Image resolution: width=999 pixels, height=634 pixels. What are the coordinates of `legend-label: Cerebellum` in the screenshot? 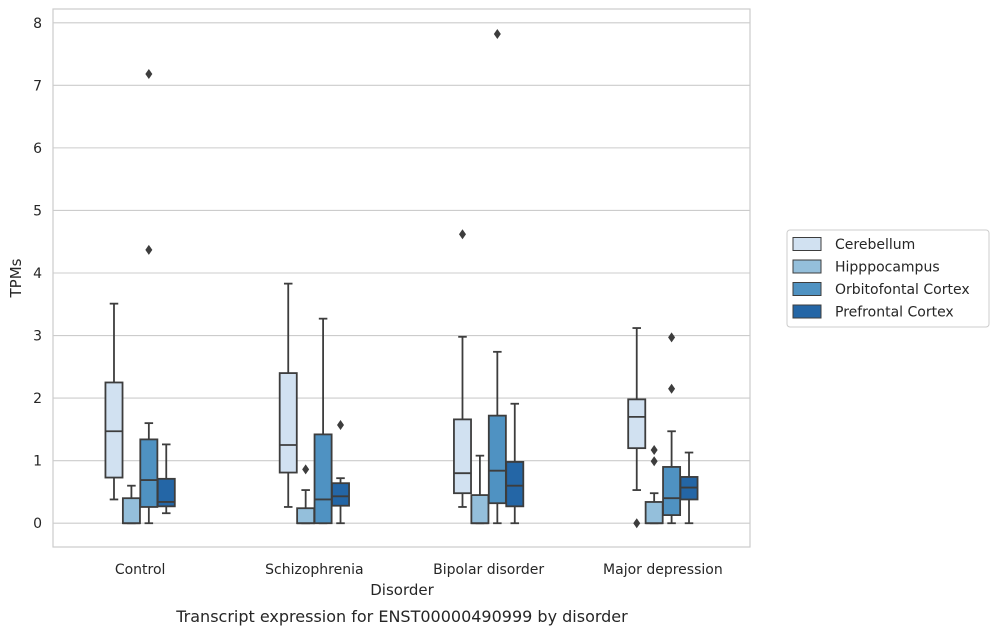 It's located at (875, 245).